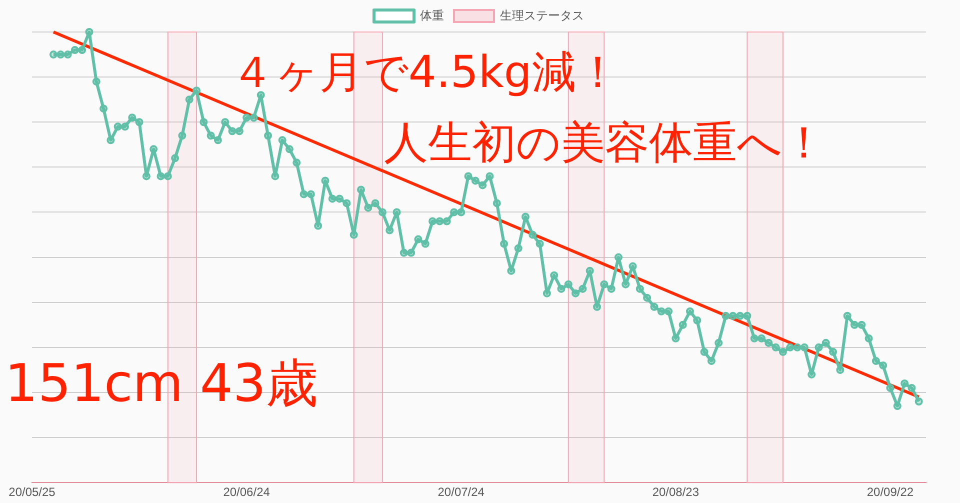 This screenshot has width=960, height=503. Describe the element at coordinates (246, 492) in the screenshot. I see `x-tick-label: 20/06/24` at that location.